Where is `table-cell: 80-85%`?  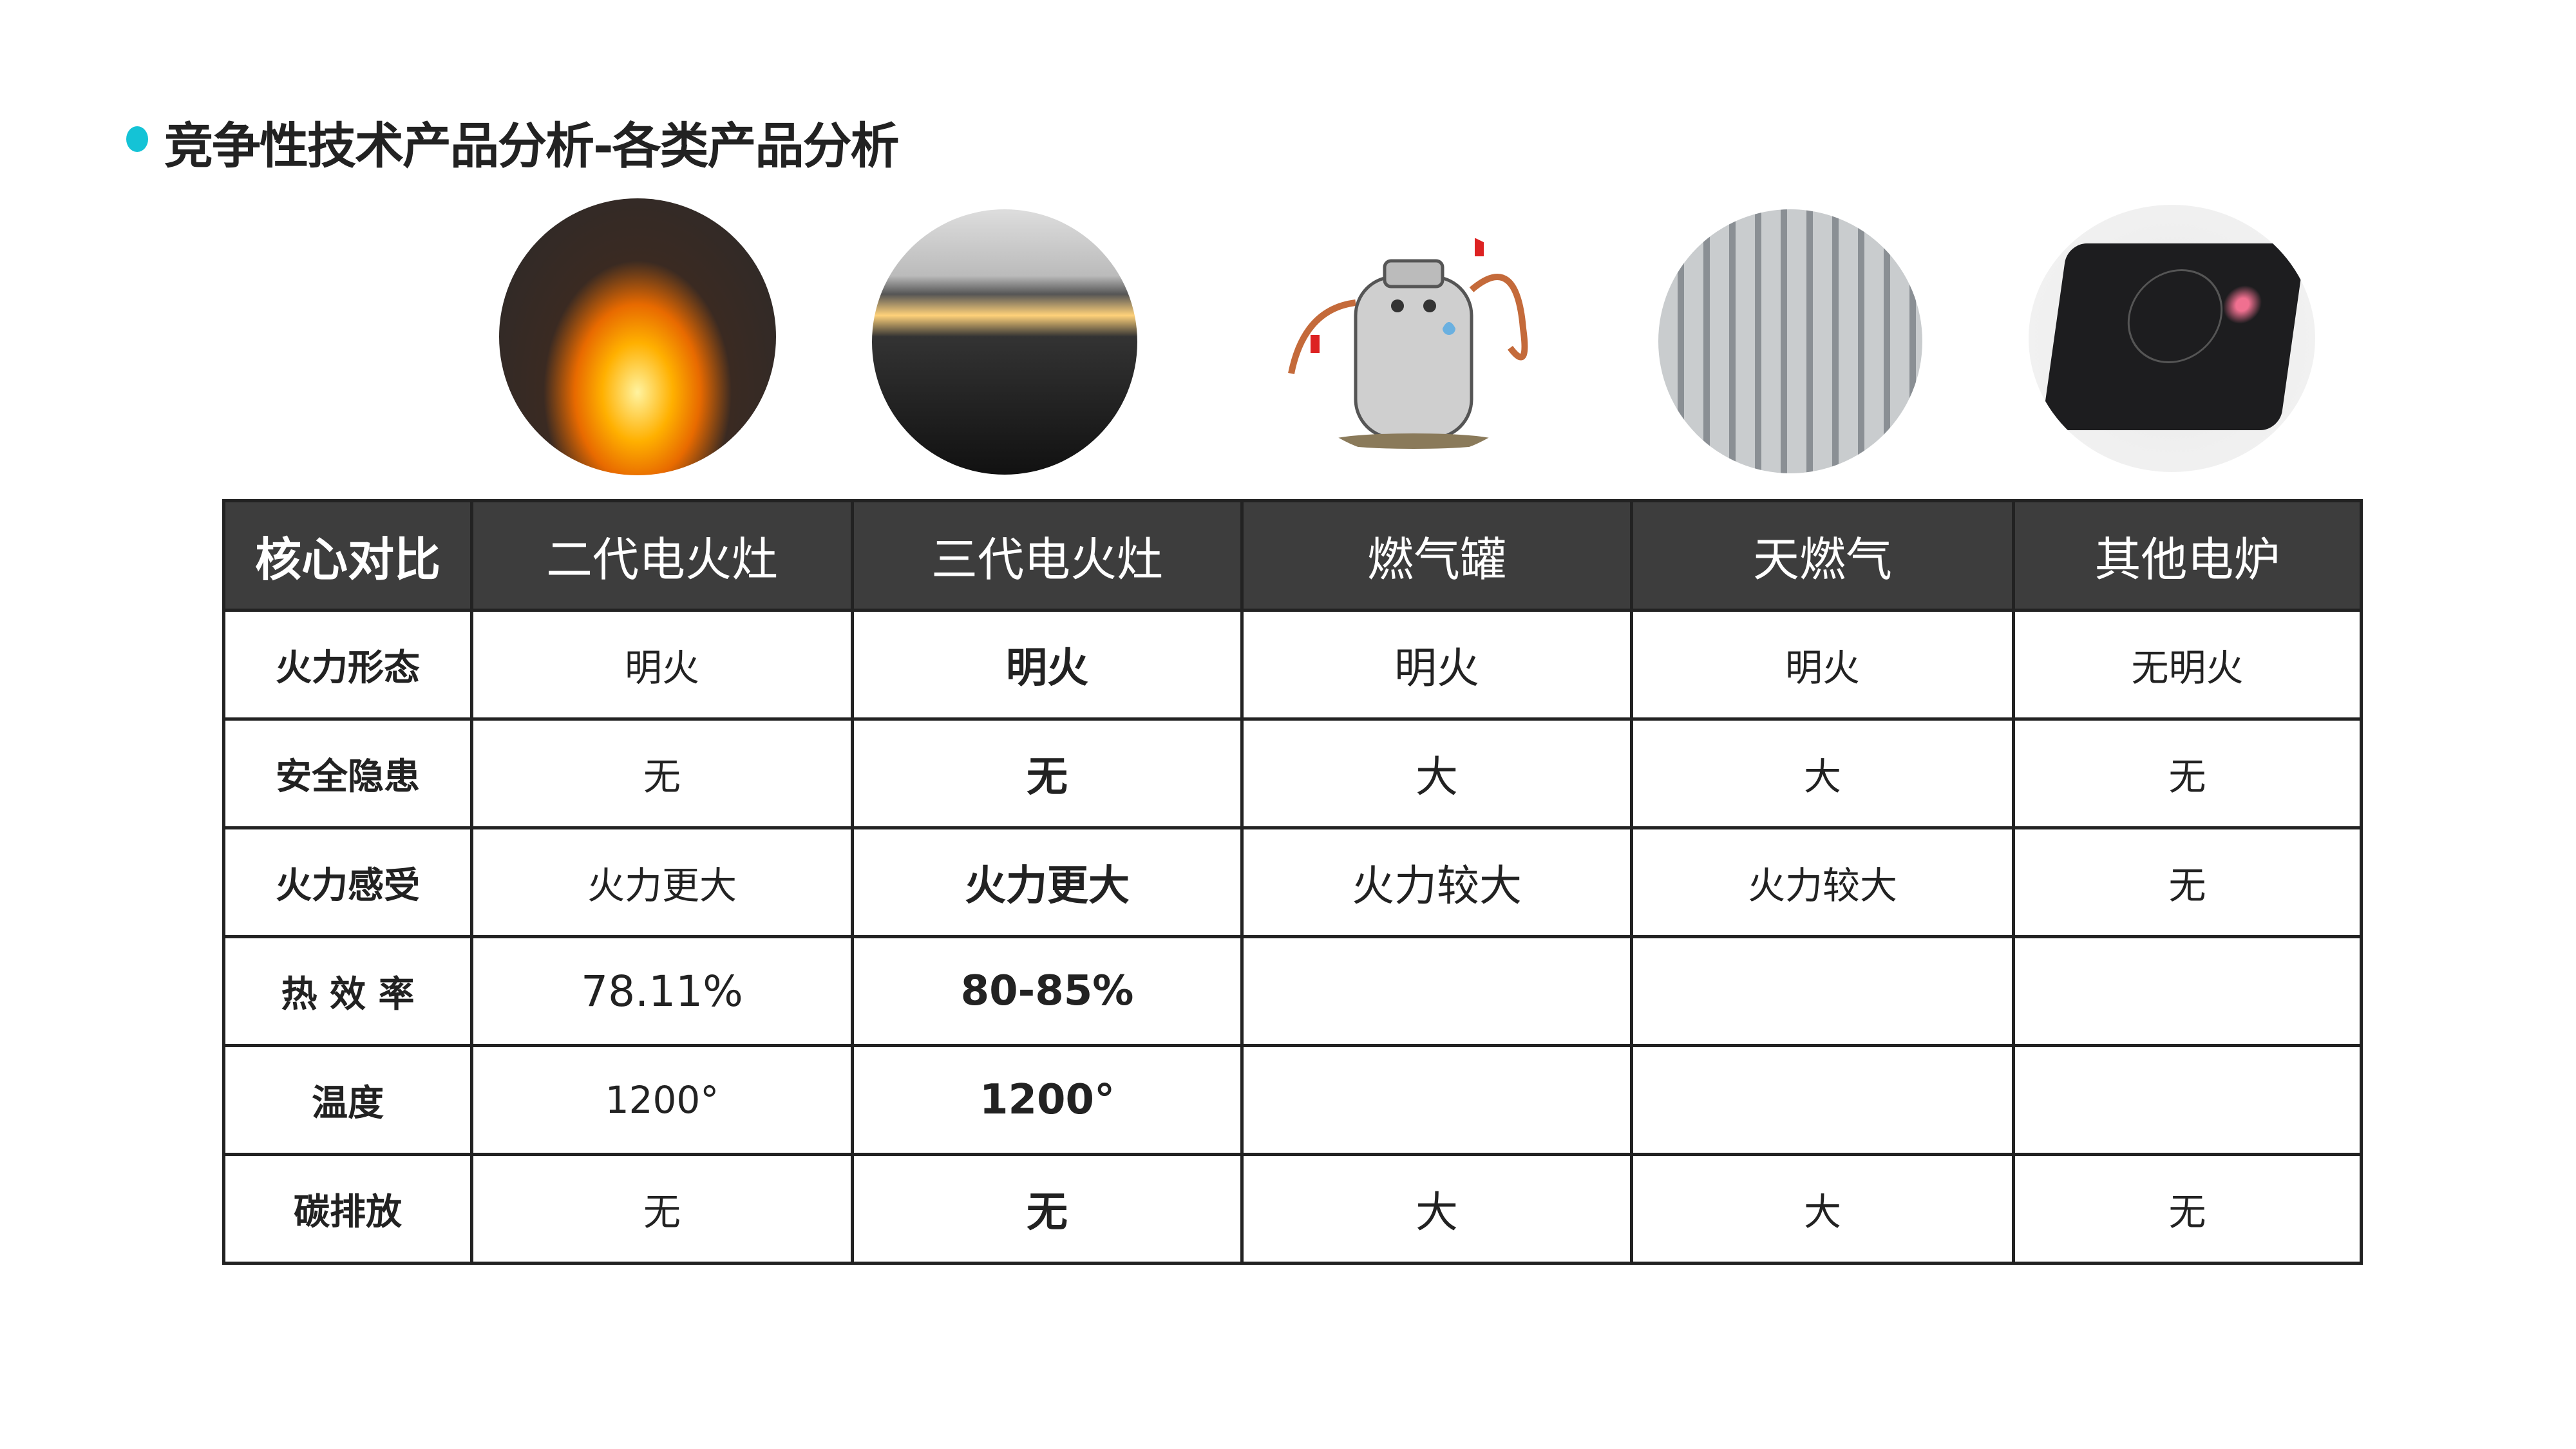 table-cell: 80-85% is located at coordinates (1047, 991).